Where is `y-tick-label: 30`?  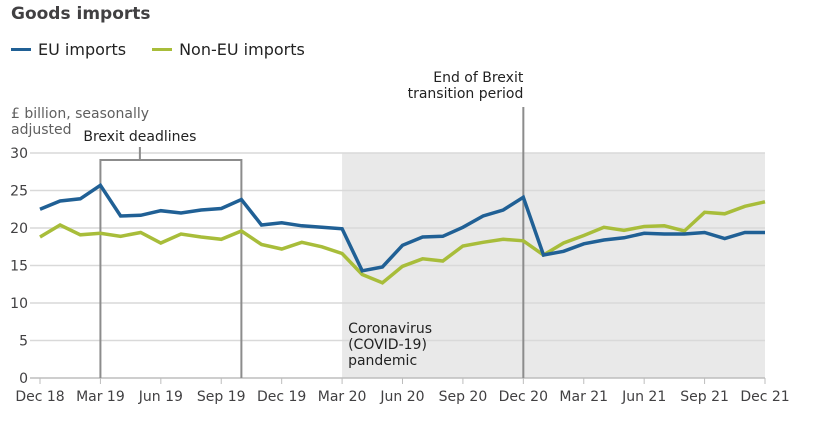 y-tick-label: 30 is located at coordinates (19, 154).